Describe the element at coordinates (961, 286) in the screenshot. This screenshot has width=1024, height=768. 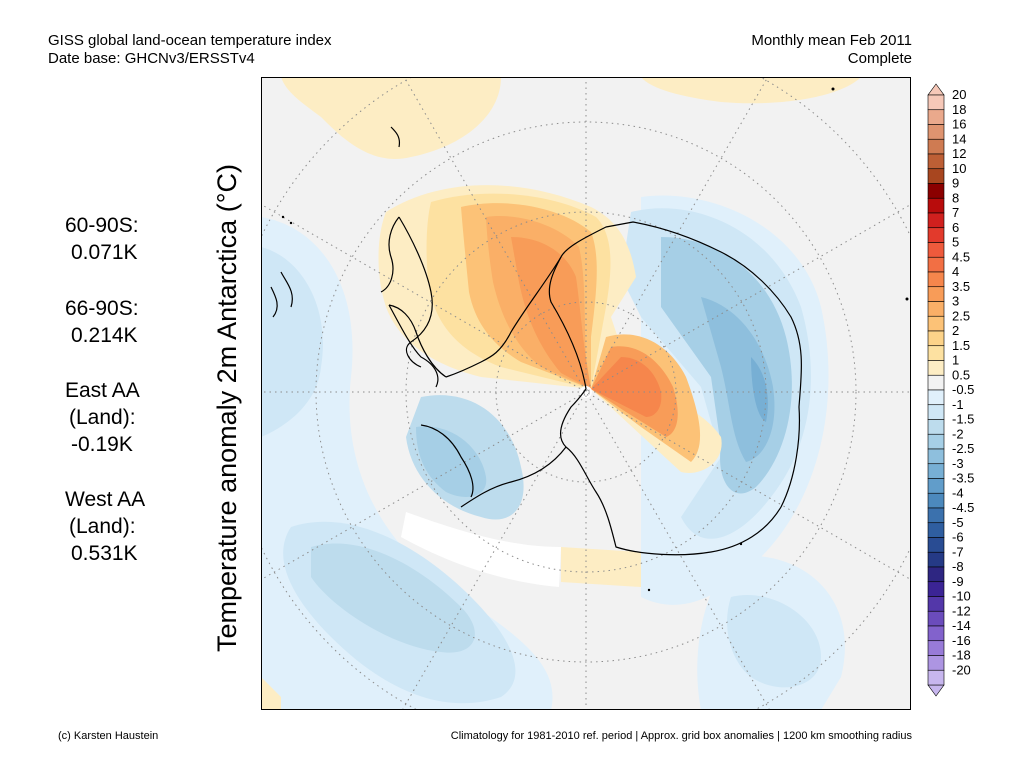
I see `colorbar-label: 3.5` at that location.